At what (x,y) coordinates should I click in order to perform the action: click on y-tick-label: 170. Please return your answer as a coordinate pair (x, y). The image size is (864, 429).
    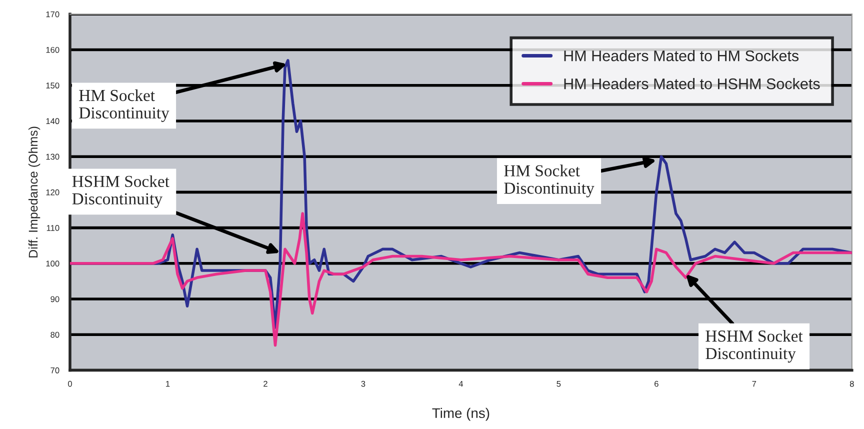
    Looking at the image, I should click on (53, 14).